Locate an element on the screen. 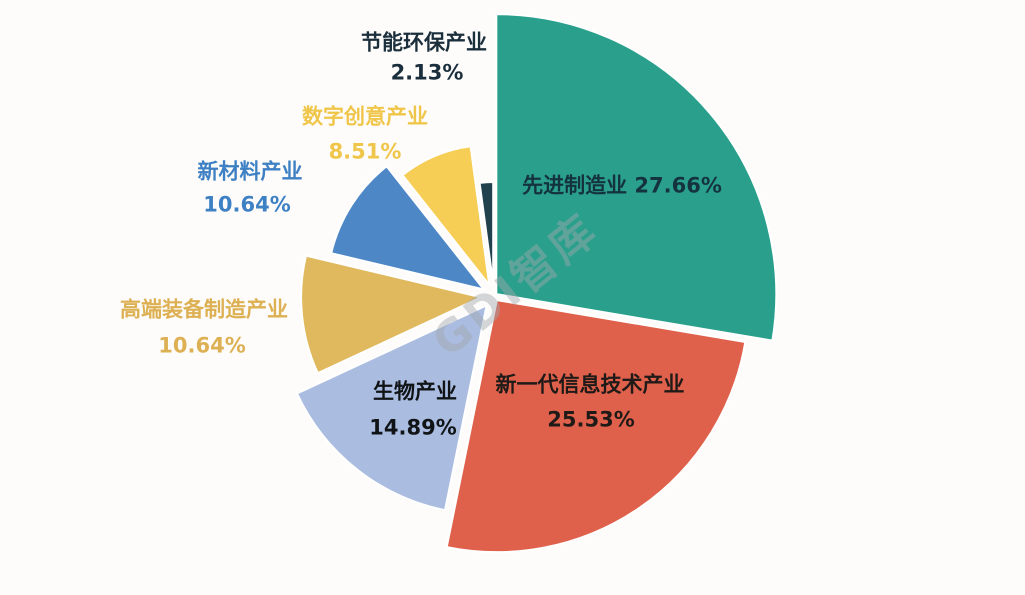  slice-label-4-name: 高端装备制造产业 is located at coordinates (204, 309).